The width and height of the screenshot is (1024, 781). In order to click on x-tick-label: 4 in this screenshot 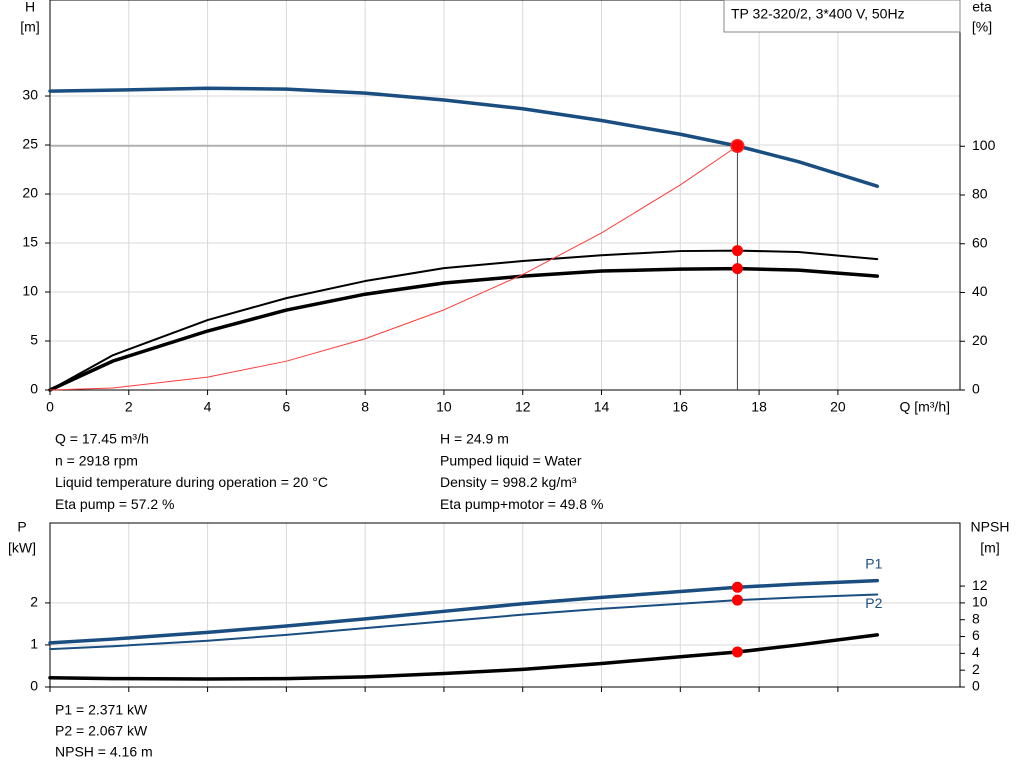, I will do `click(208, 407)`.